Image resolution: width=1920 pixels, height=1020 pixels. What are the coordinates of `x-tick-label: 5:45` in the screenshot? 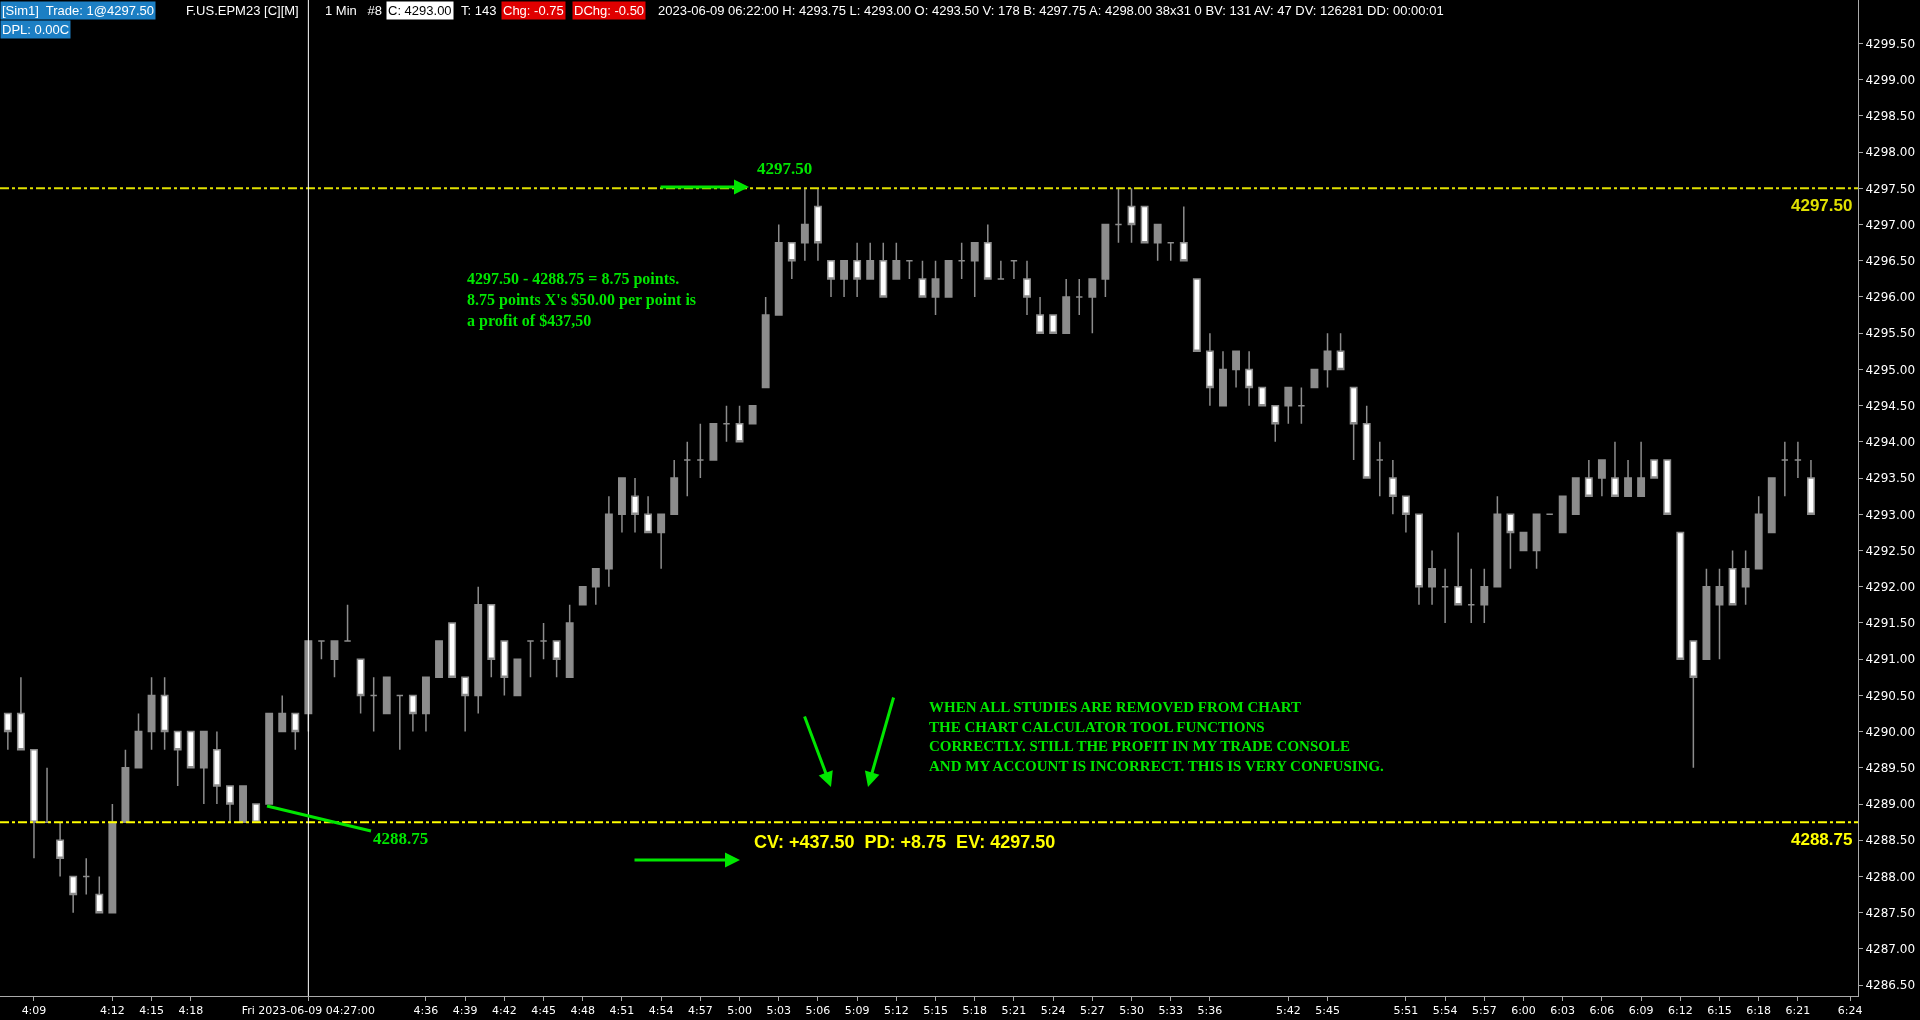 It's located at (1327, 1011).